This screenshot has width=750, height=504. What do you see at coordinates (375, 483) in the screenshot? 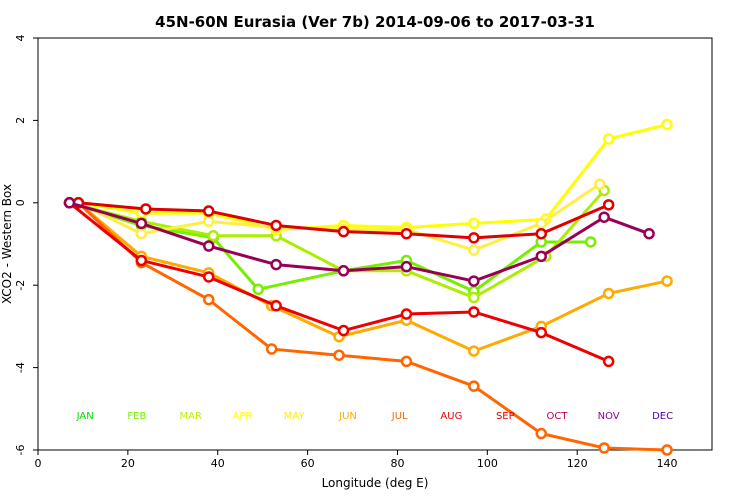
I see `x-axis-label: Longitude (deg E)` at bounding box center [375, 483].